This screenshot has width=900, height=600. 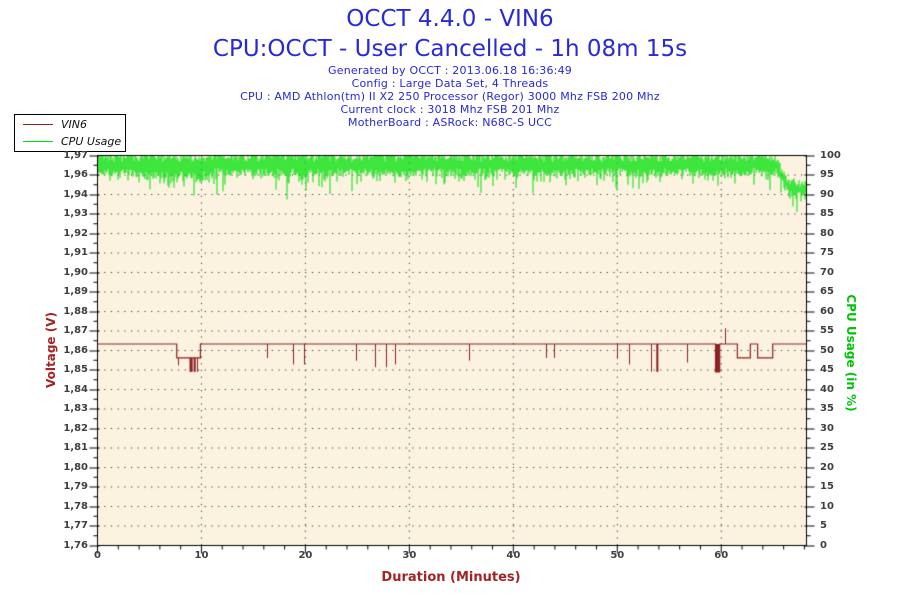 What do you see at coordinates (617, 555) in the screenshot?
I see `duration-tick-label: 50` at bounding box center [617, 555].